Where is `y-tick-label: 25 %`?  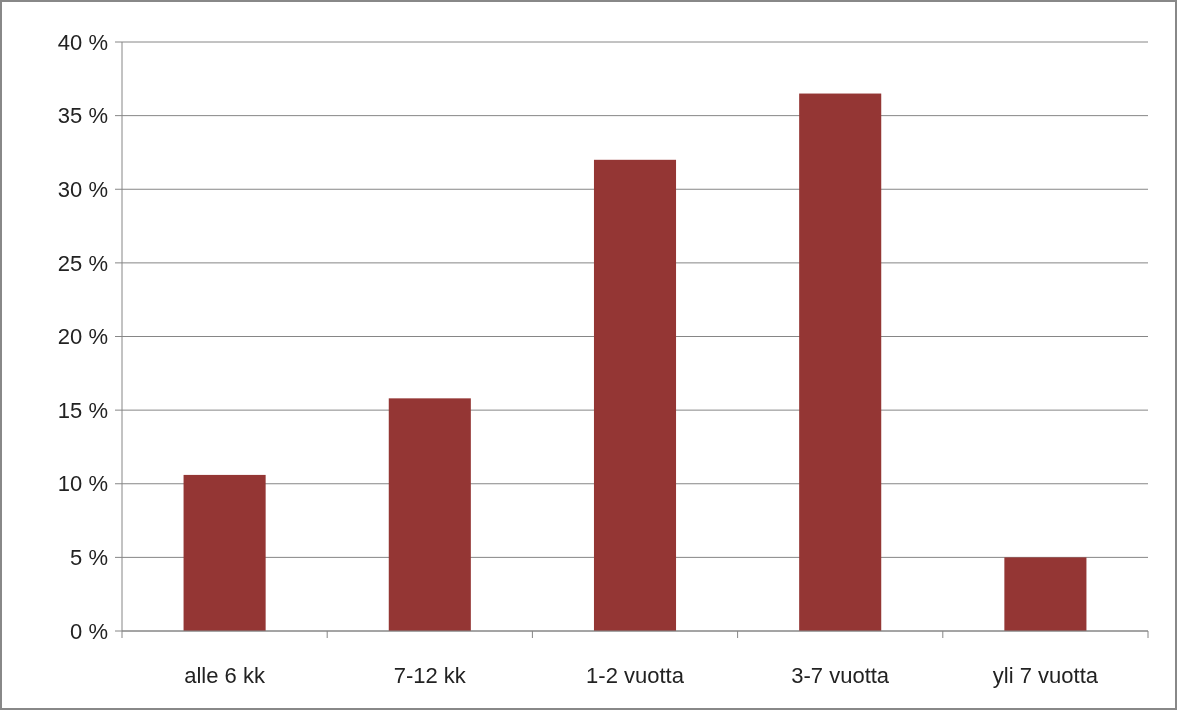
y-tick-label: 25 % is located at coordinates (82, 263).